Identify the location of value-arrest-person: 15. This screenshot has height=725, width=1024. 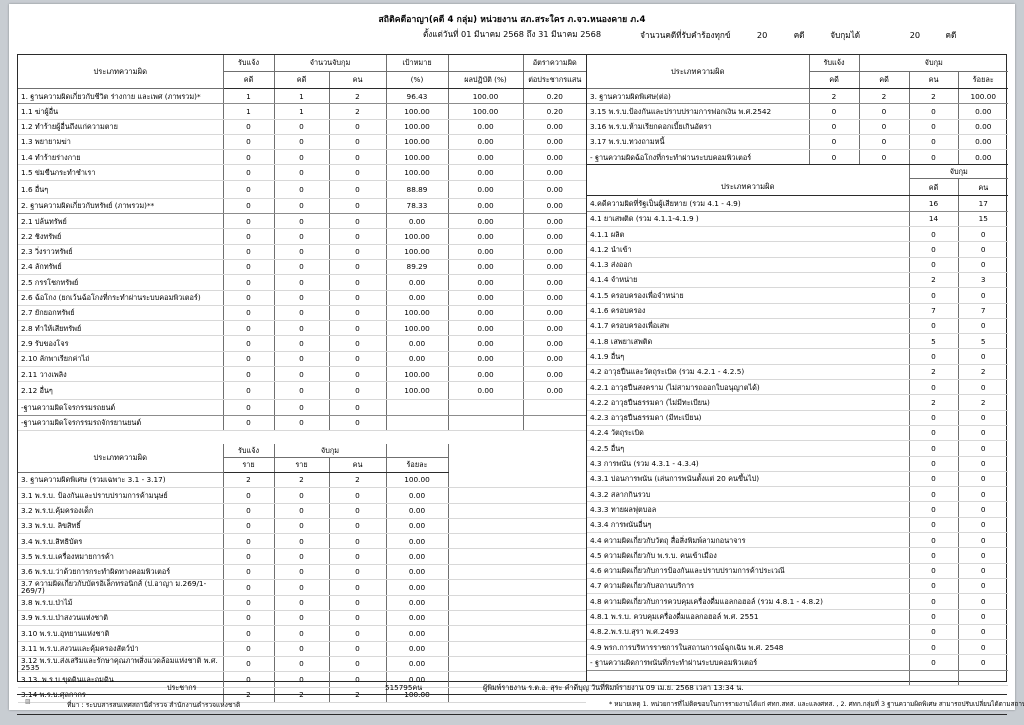
(983, 219).